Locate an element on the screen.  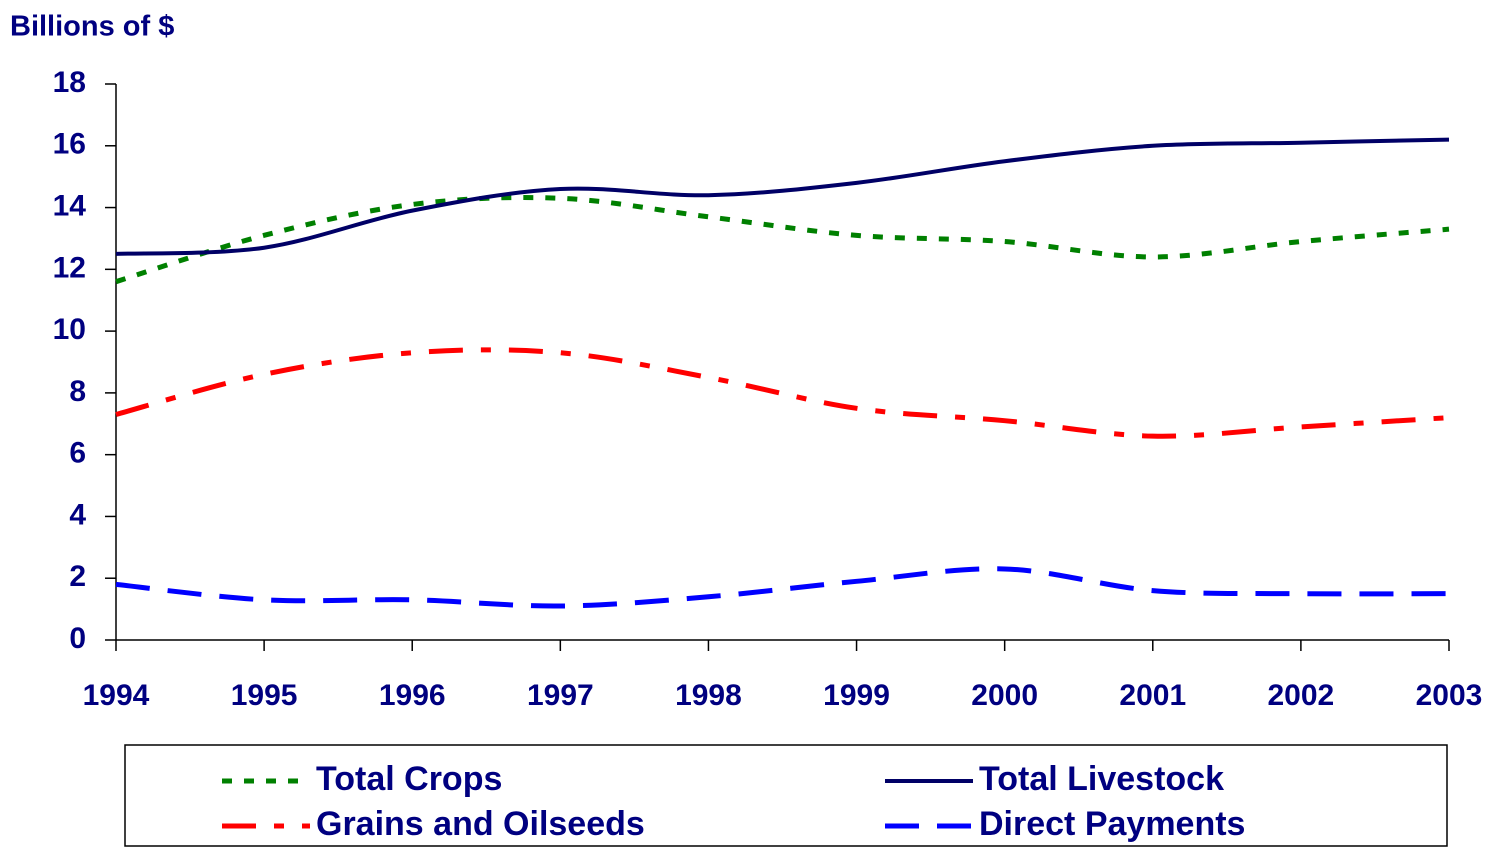
x-tick-label: 1999 is located at coordinates (856, 695).